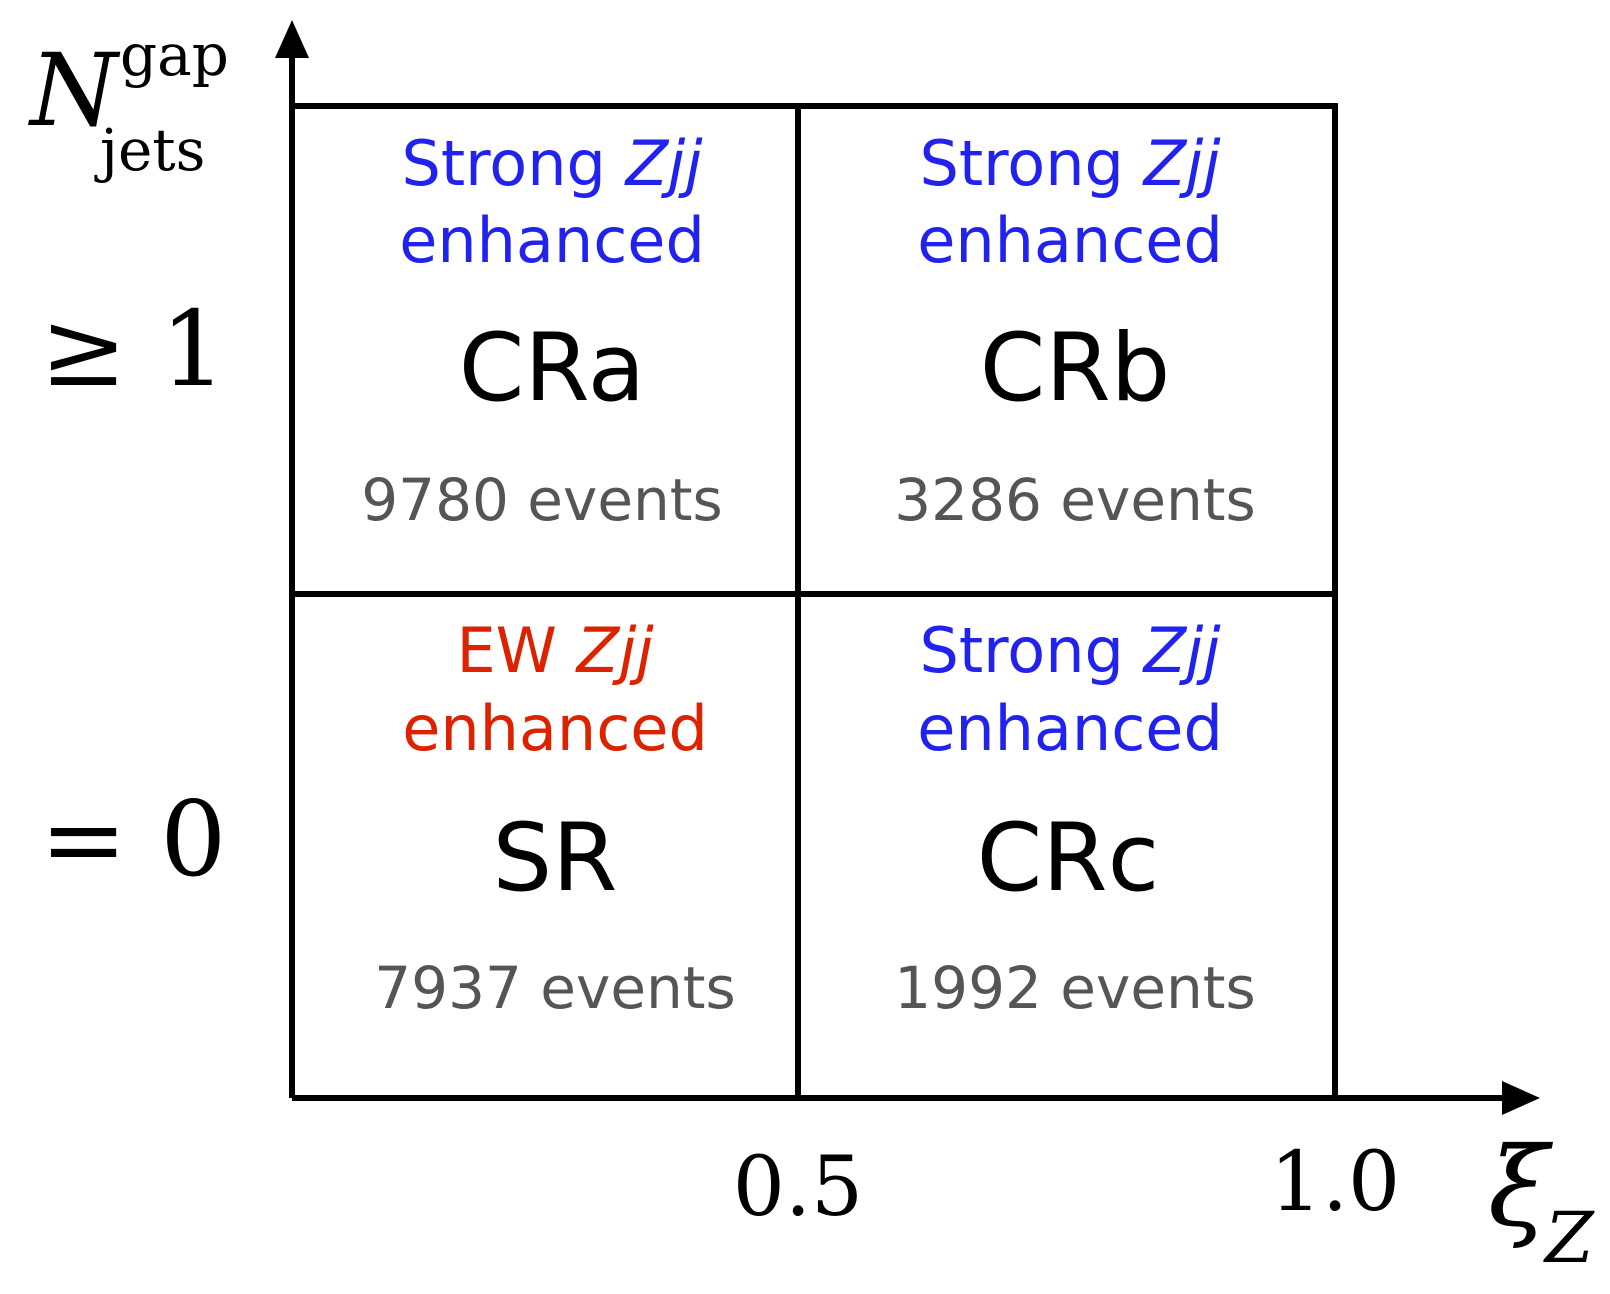  I want to click on row-label-bottom: = 0, so click(133, 839).